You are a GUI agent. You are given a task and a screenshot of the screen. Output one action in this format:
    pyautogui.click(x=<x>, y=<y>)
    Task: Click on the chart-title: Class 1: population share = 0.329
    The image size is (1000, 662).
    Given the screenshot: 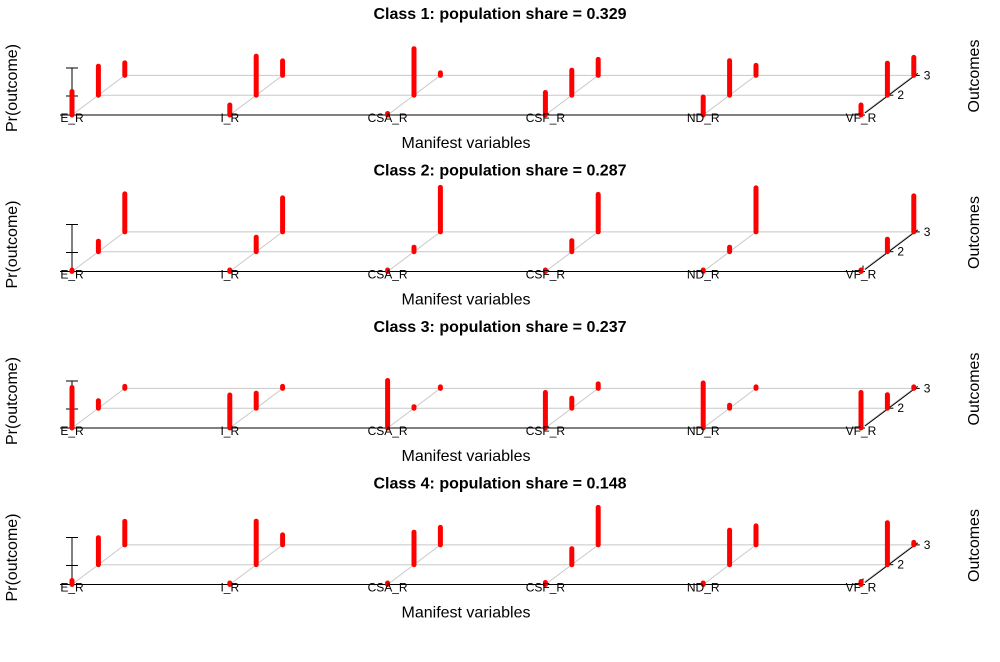 What is the action you would take?
    pyautogui.click(x=500, y=14)
    